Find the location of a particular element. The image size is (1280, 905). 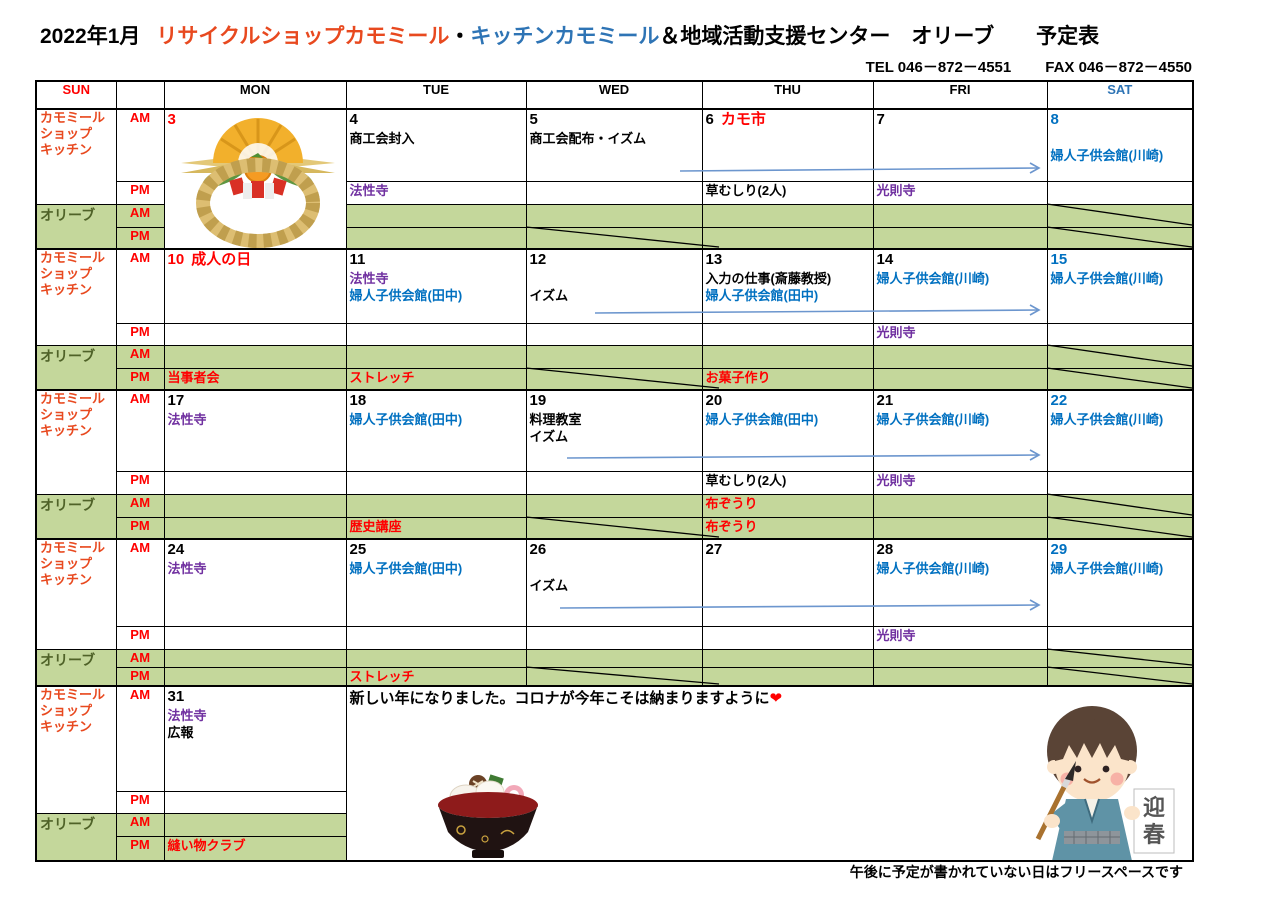

cell-w4-wed-am: 26 イズム is located at coordinates (614, 582).